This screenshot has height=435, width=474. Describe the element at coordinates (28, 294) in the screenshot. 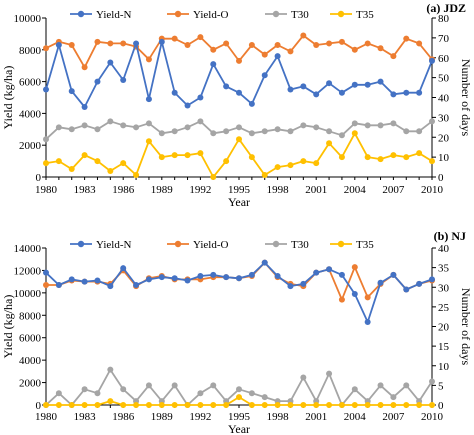

I see `y-tick-label: 10000` at that location.